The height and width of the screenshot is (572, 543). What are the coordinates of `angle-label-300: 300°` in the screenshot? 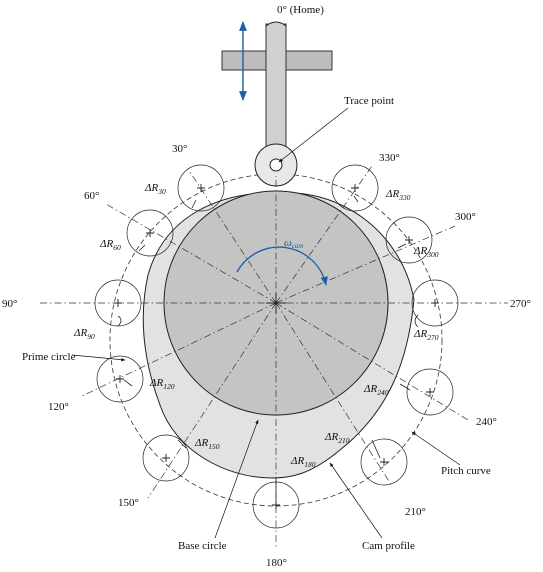 It's located at (465, 217).